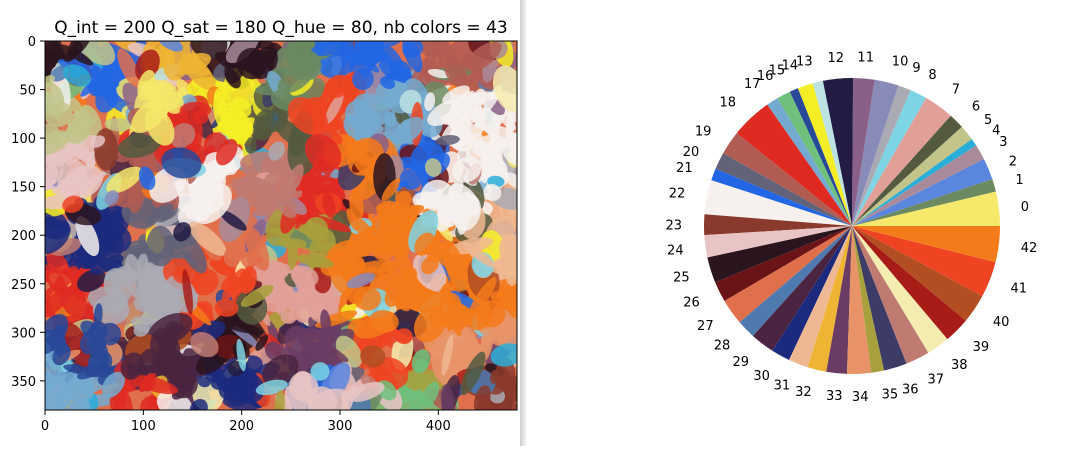 The height and width of the screenshot is (450, 1079). I want to click on pie-label-21: 21, so click(684, 168).